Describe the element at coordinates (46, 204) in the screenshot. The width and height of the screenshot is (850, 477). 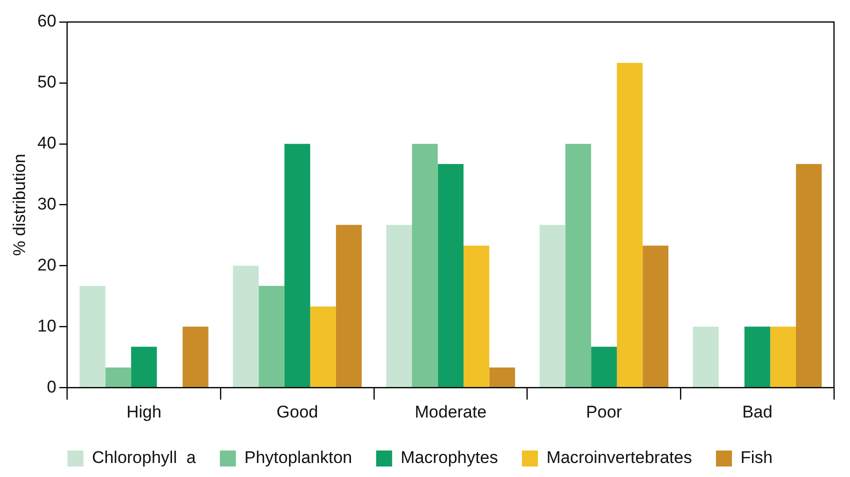
I see `y-tick-label: 30` at that location.